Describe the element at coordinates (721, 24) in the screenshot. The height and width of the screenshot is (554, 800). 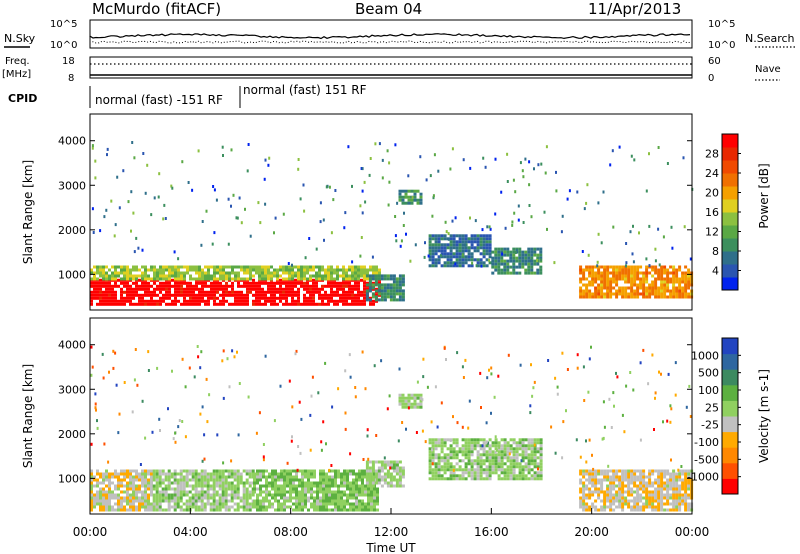
I see `noise-right-tick-top: 10^5` at that location.